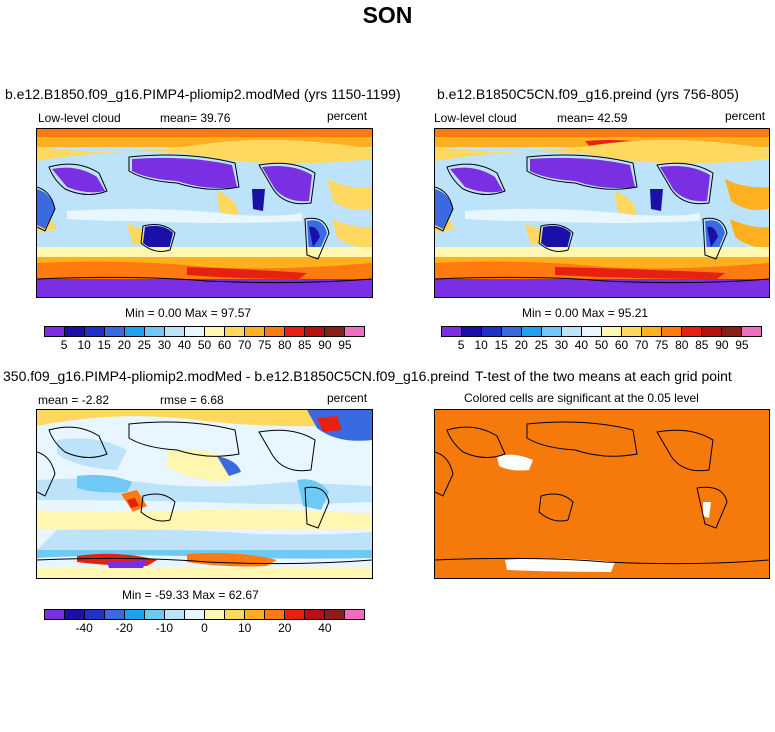  I want to click on colorbar-tick-label: -20, so click(124, 628).